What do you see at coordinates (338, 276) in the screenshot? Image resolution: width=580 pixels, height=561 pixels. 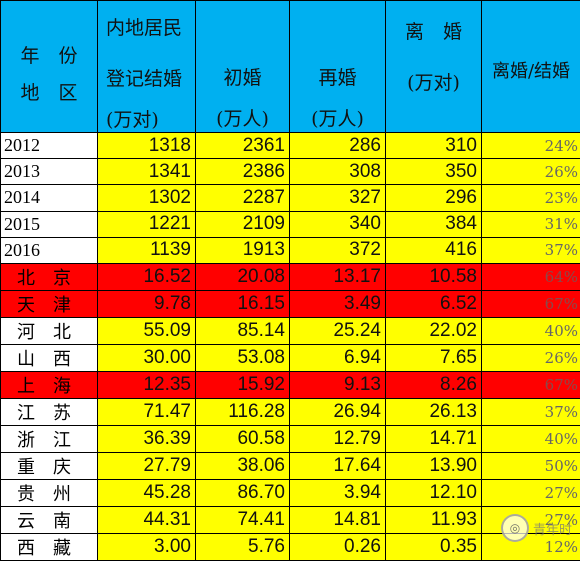 I see `remarriage-cell: 13.17` at bounding box center [338, 276].